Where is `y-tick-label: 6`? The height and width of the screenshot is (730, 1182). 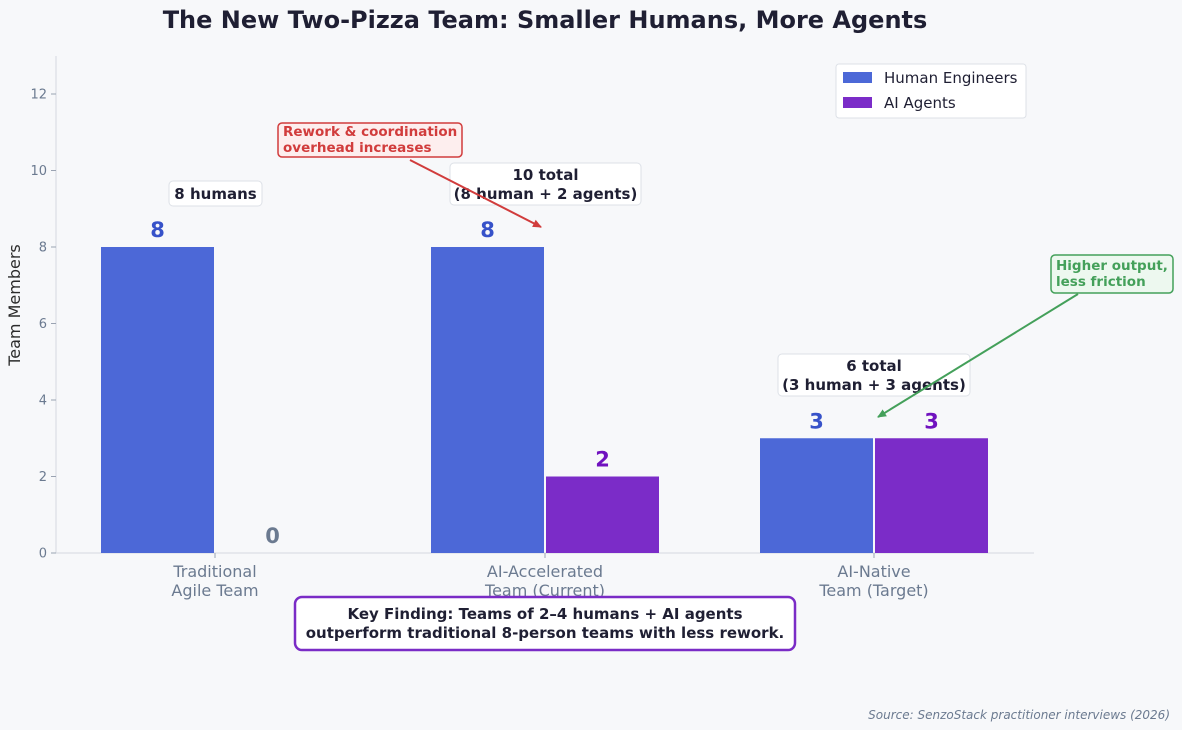
y-tick-label: 6 is located at coordinates (43, 324).